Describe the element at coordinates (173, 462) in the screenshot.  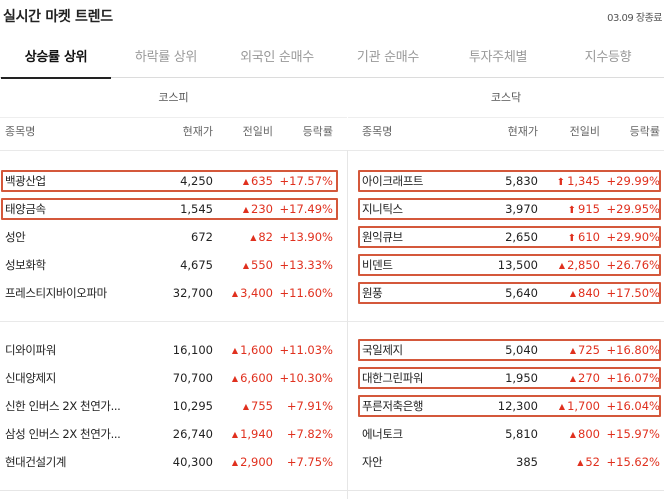
I see `stock-row: 현대건설기계 40,300 ▲ 2,900 +7.75%` at that location.